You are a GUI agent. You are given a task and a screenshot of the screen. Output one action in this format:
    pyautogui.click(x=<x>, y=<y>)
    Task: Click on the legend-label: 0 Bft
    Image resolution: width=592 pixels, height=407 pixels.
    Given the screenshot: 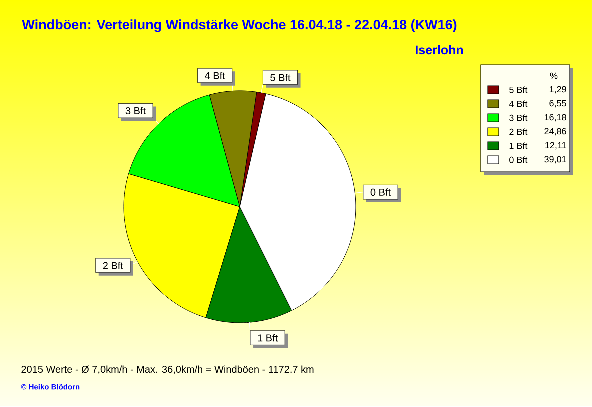 What is the action you would take?
    pyautogui.click(x=519, y=160)
    